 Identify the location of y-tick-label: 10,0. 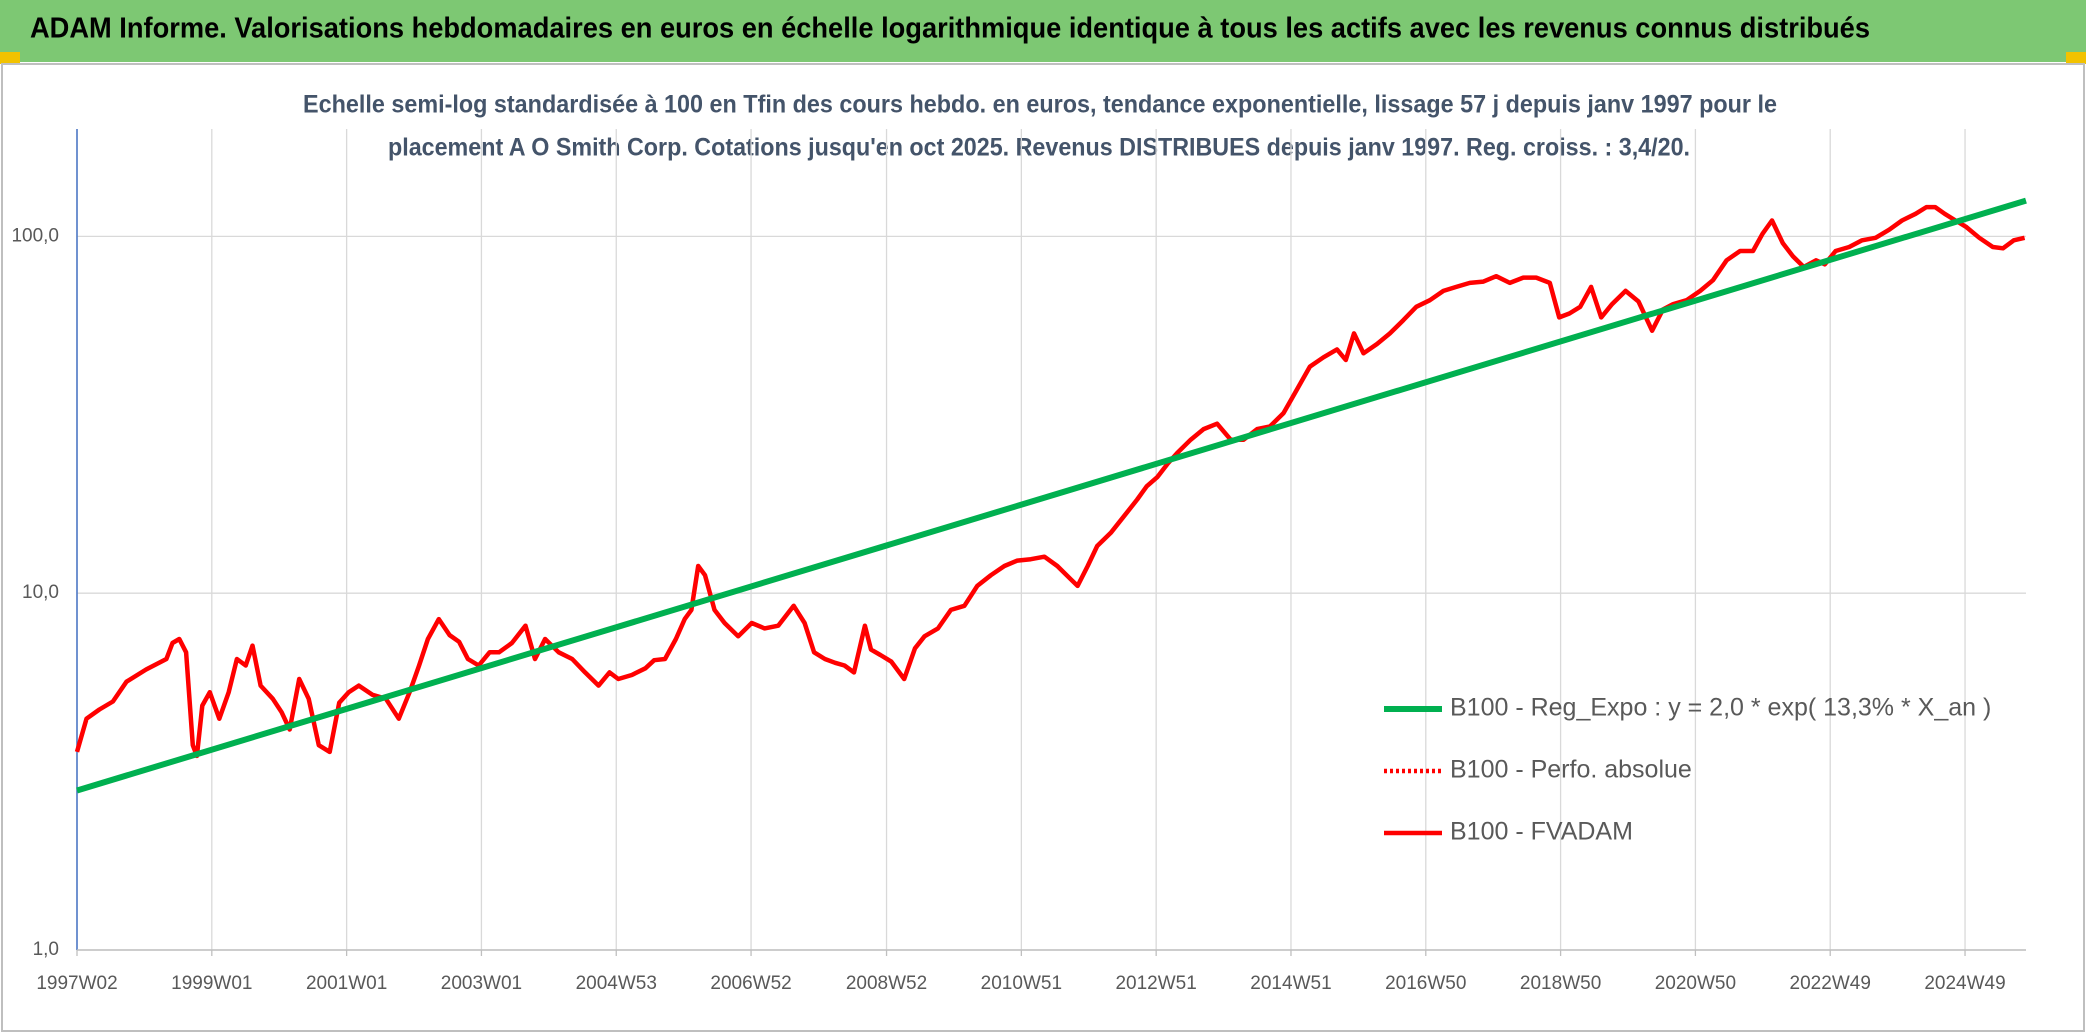
(40, 592).